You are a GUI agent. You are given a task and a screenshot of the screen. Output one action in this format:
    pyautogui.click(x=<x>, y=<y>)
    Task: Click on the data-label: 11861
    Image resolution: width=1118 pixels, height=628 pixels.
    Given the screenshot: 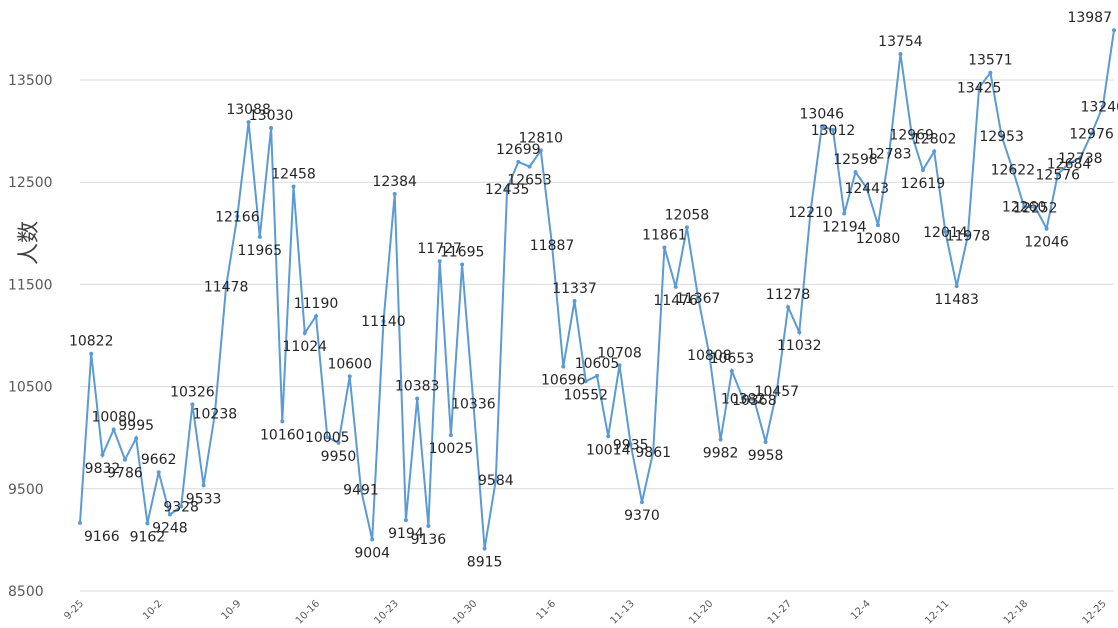 What is the action you would take?
    pyautogui.click(x=664, y=236)
    